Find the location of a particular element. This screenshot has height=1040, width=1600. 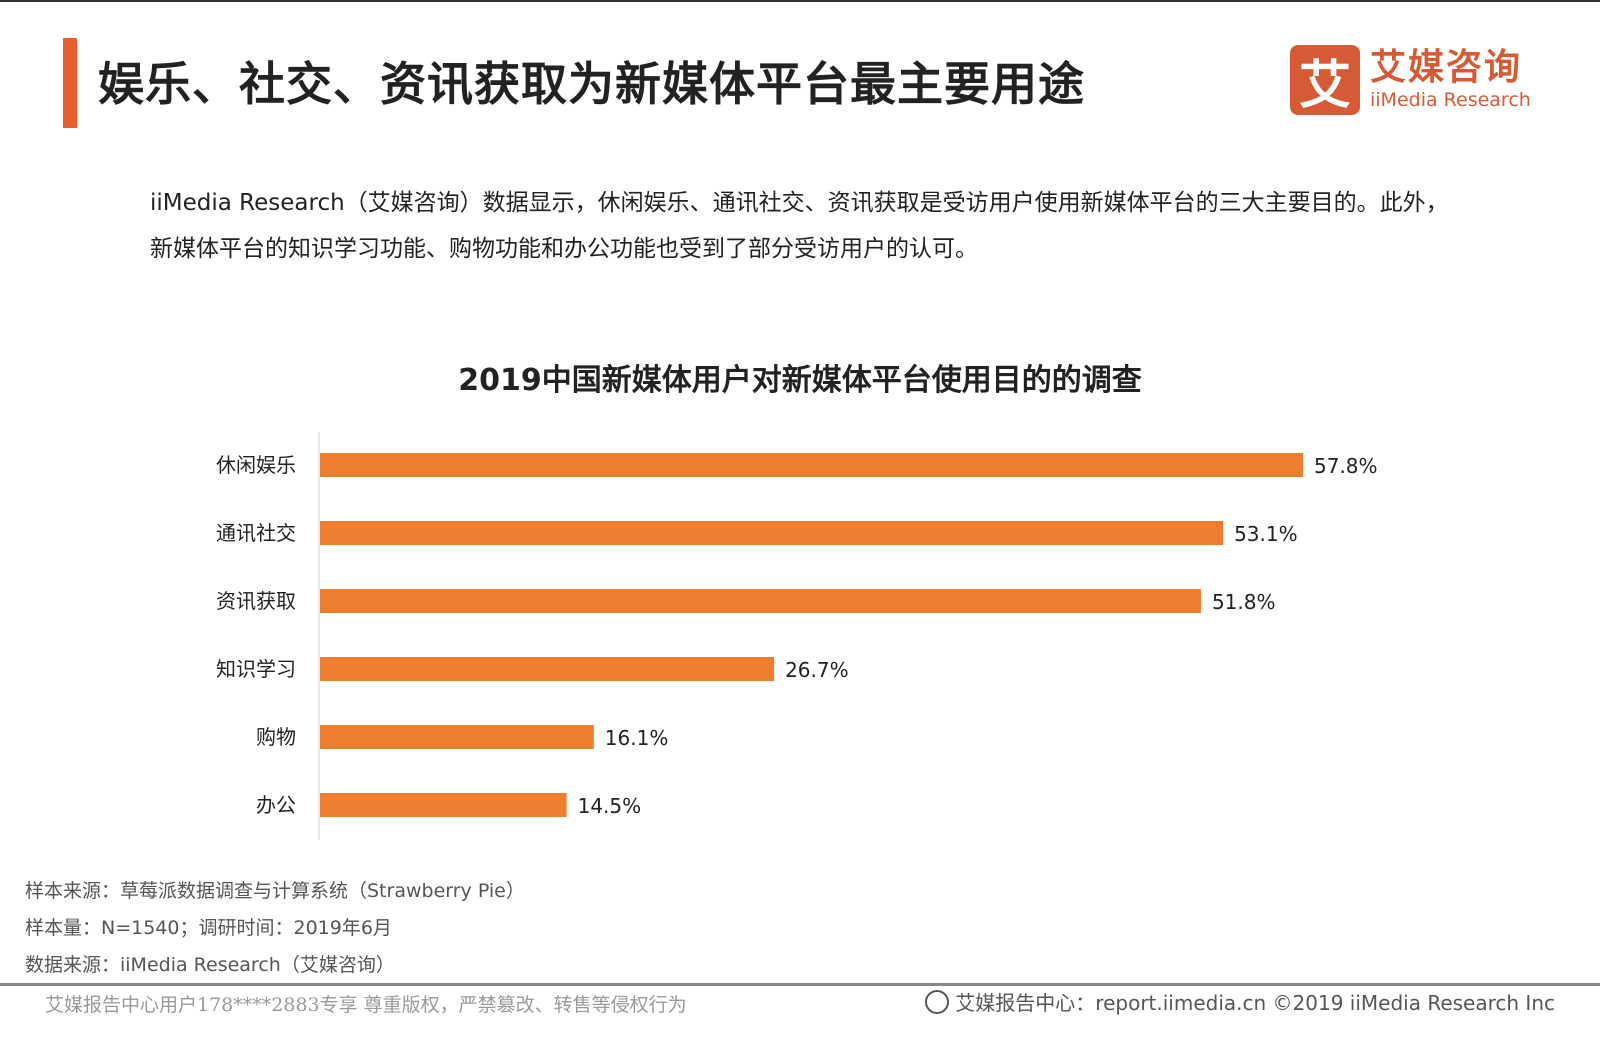

category-label: 知识学习 is located at coordinates (256, 669).